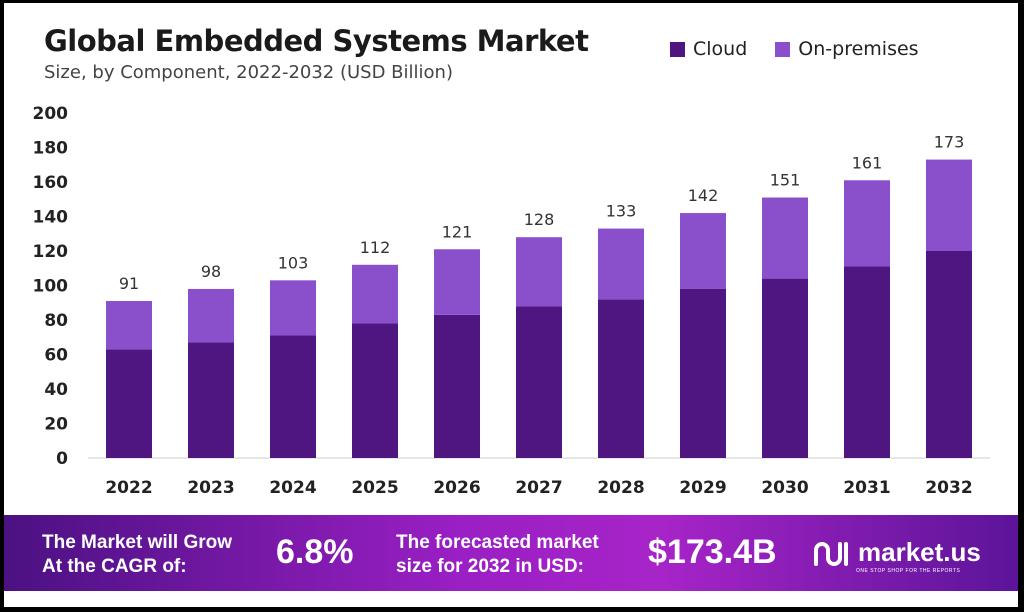  What do you see at coordinates (620, 488) in the screenshot?
I see `x-tick-label: 2028` at bounding box center [620, 488].